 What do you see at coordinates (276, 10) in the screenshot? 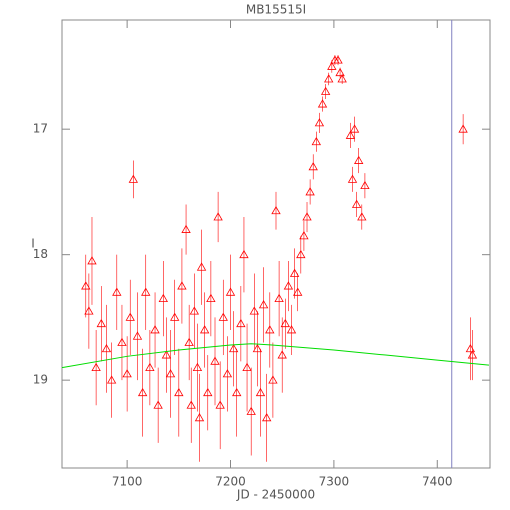
I see `chart-title: MB15515I` at bounding box center [276, 10].